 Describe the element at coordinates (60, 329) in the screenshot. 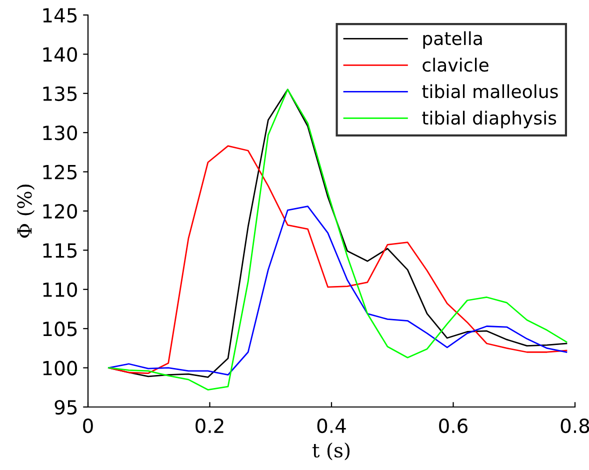

I see `y-tick-label: 105` at that location.